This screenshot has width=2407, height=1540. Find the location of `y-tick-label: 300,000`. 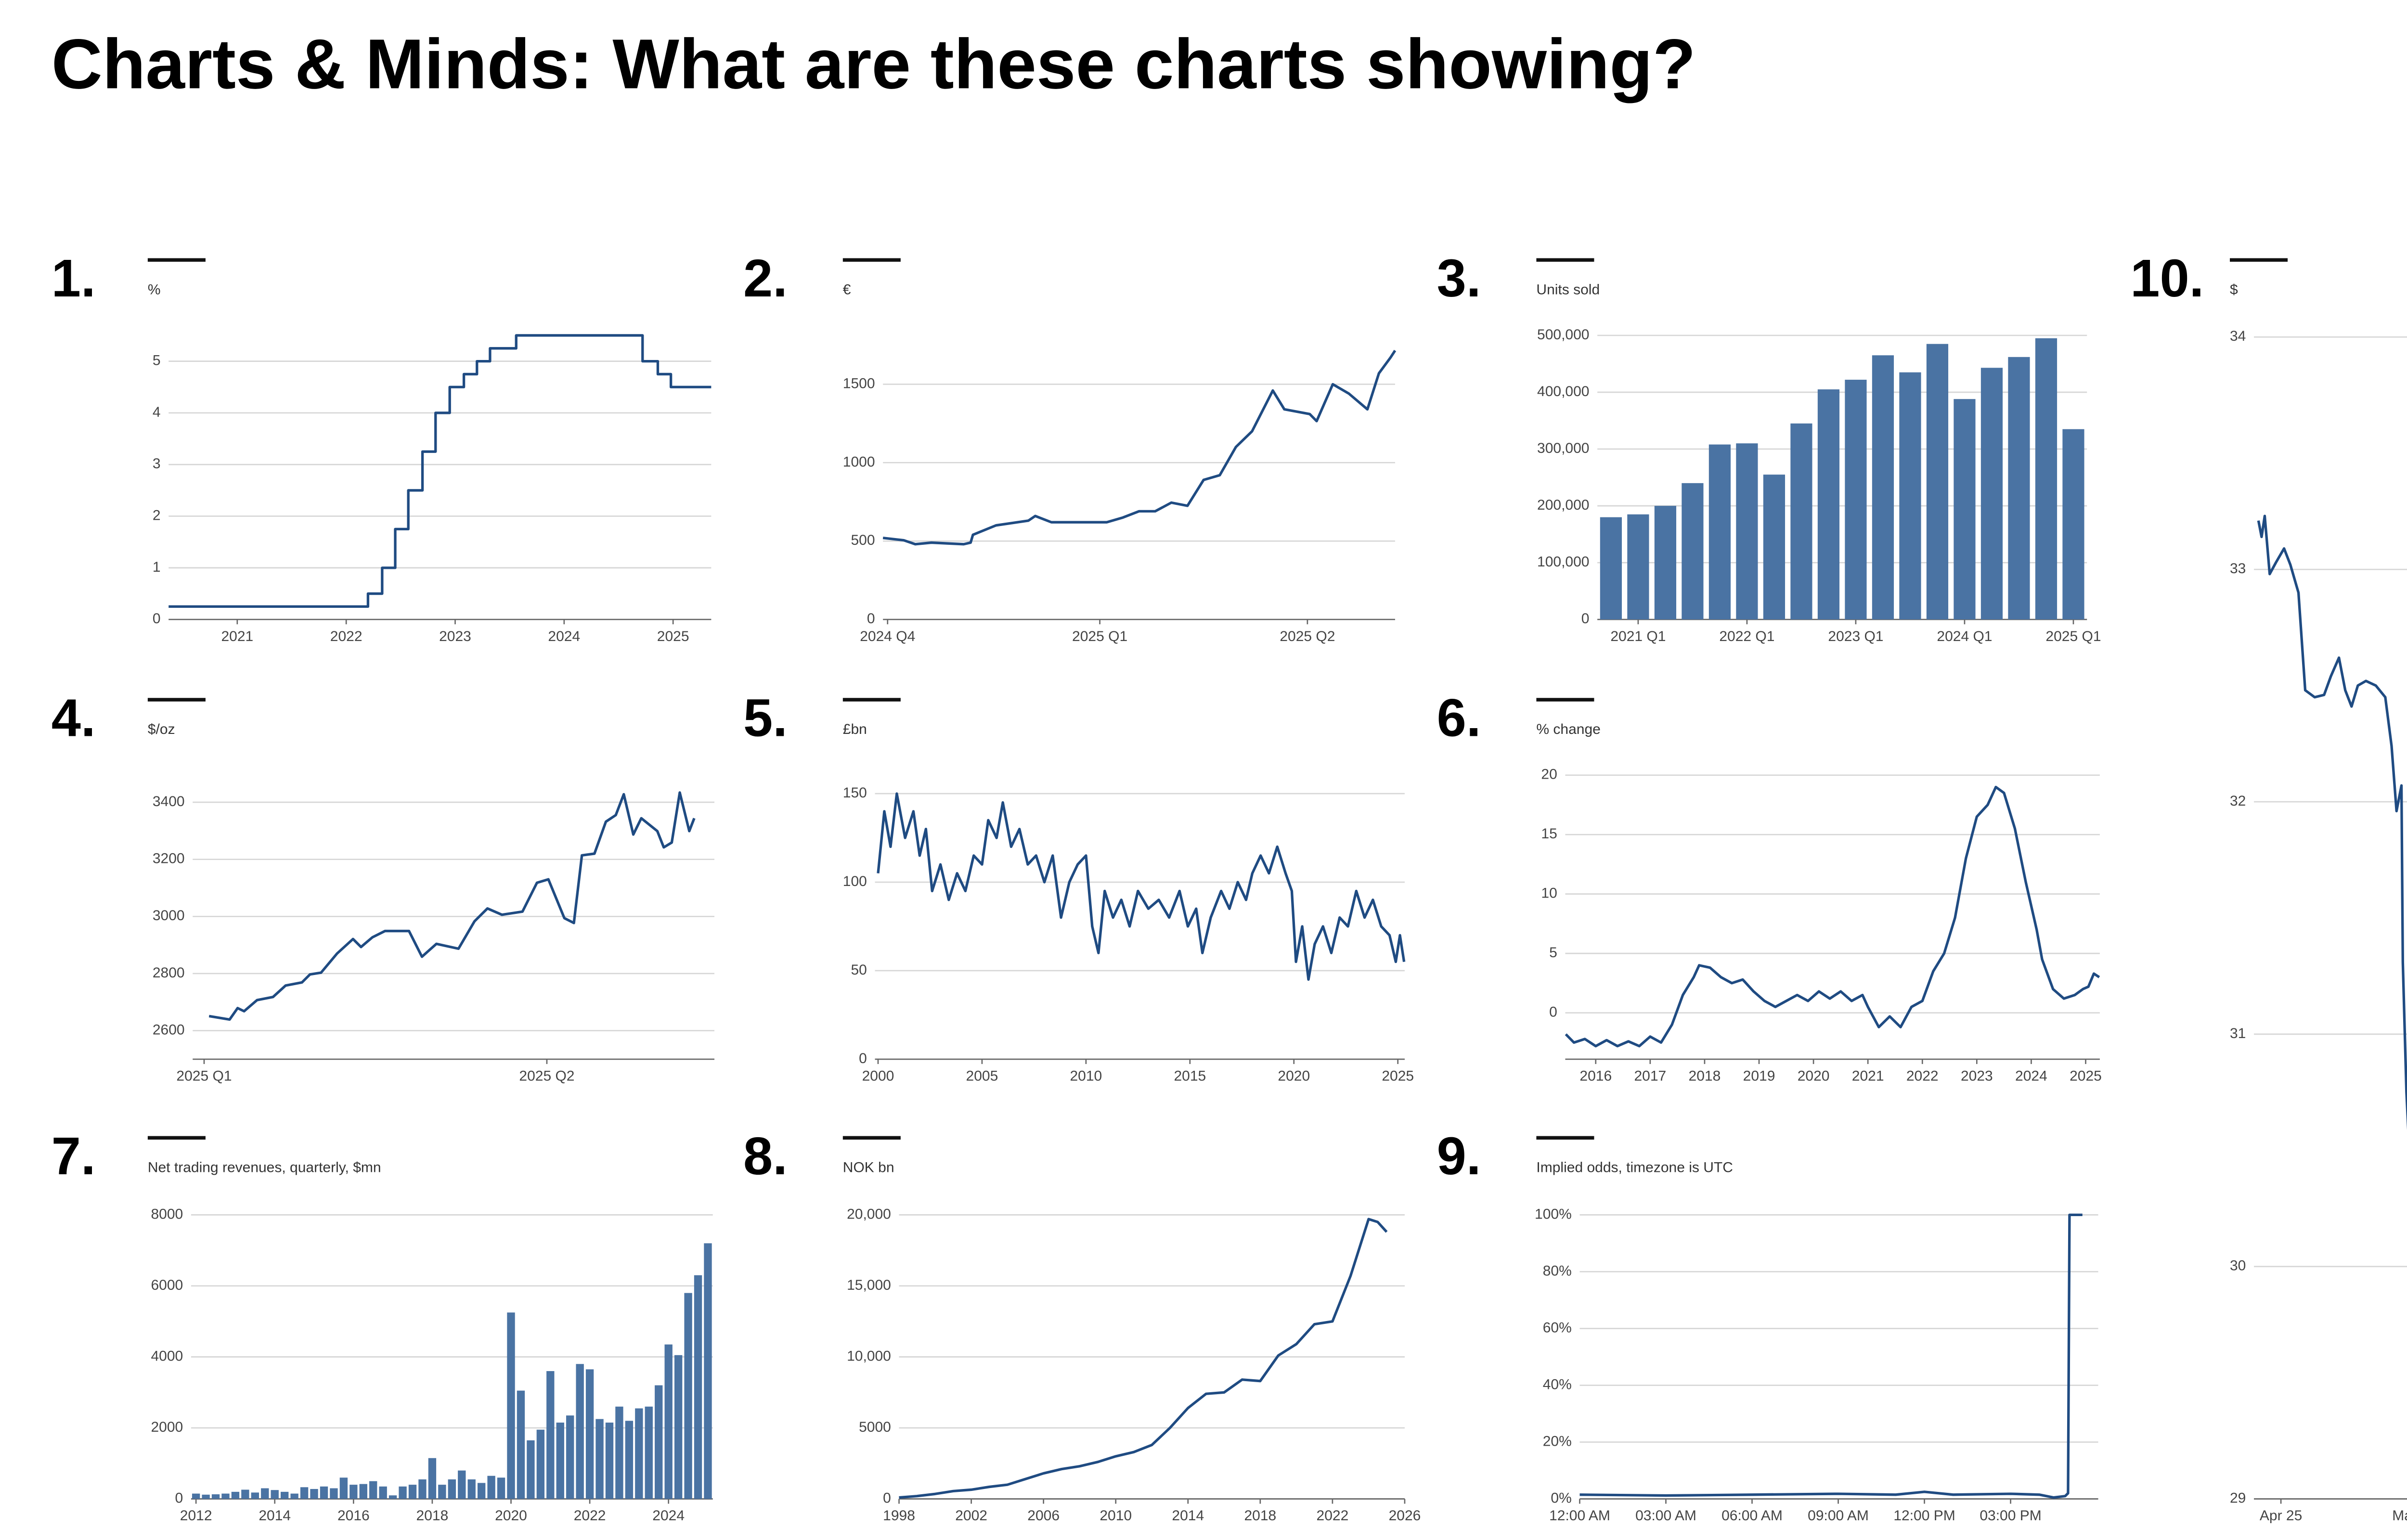

y-tick-label: 300,000 is located at coordinates (1563, 448).